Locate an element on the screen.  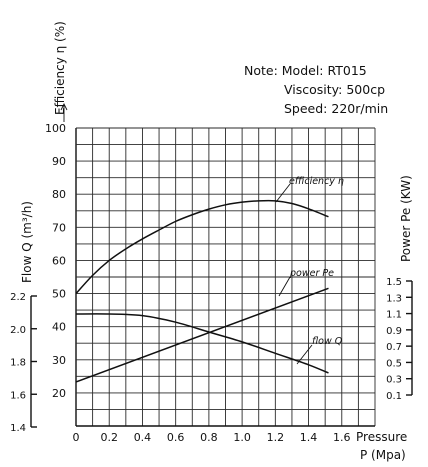
curve-labels: efficiency η power Pe flow Q is located at coordinates (309, 270).